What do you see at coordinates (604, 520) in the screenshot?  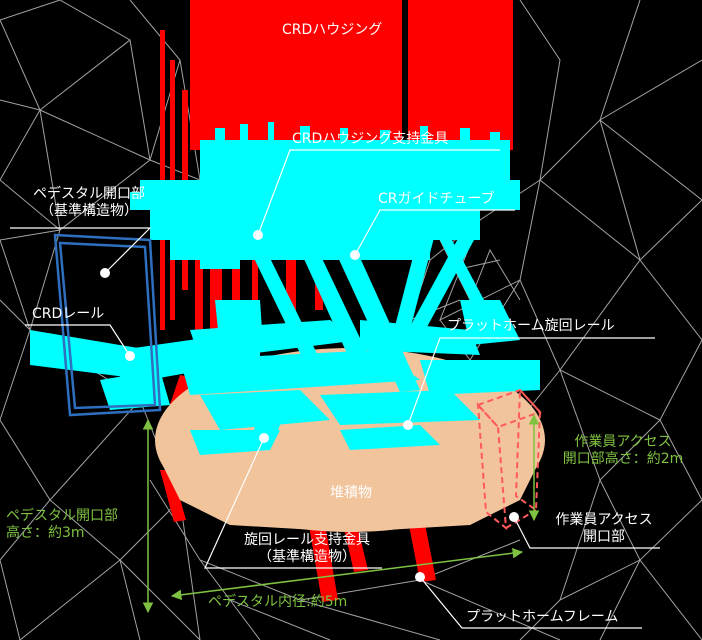 I see `worker-access-opening-line1: 作業員アクセス` at bounding box center [604, 520].